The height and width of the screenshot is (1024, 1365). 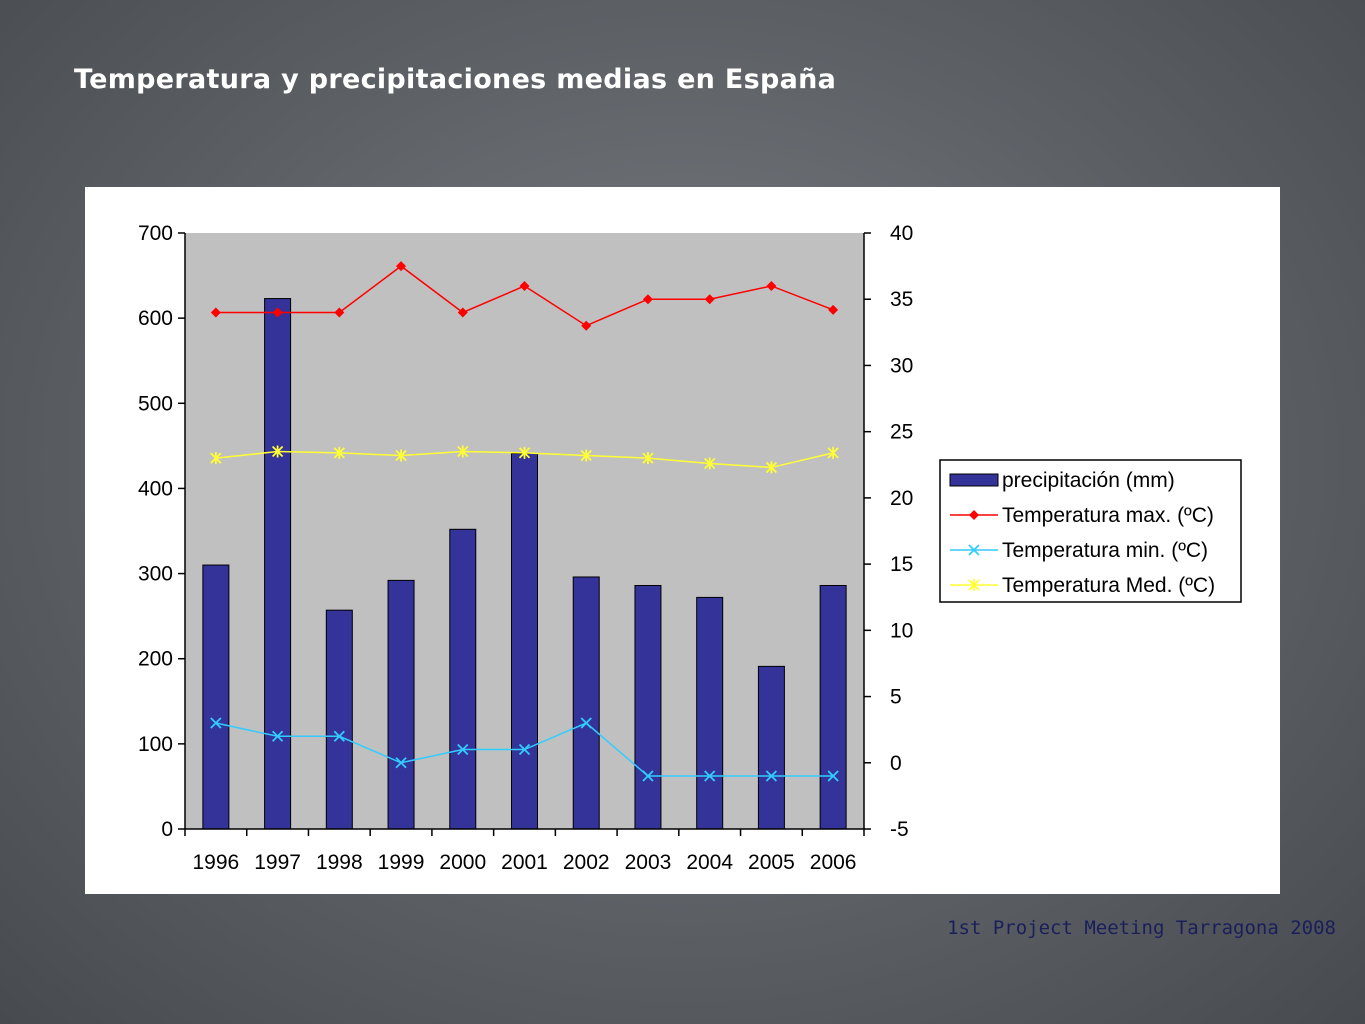 I want to click on legend-label: precipitación (mm), so click(x=1088, y=480).